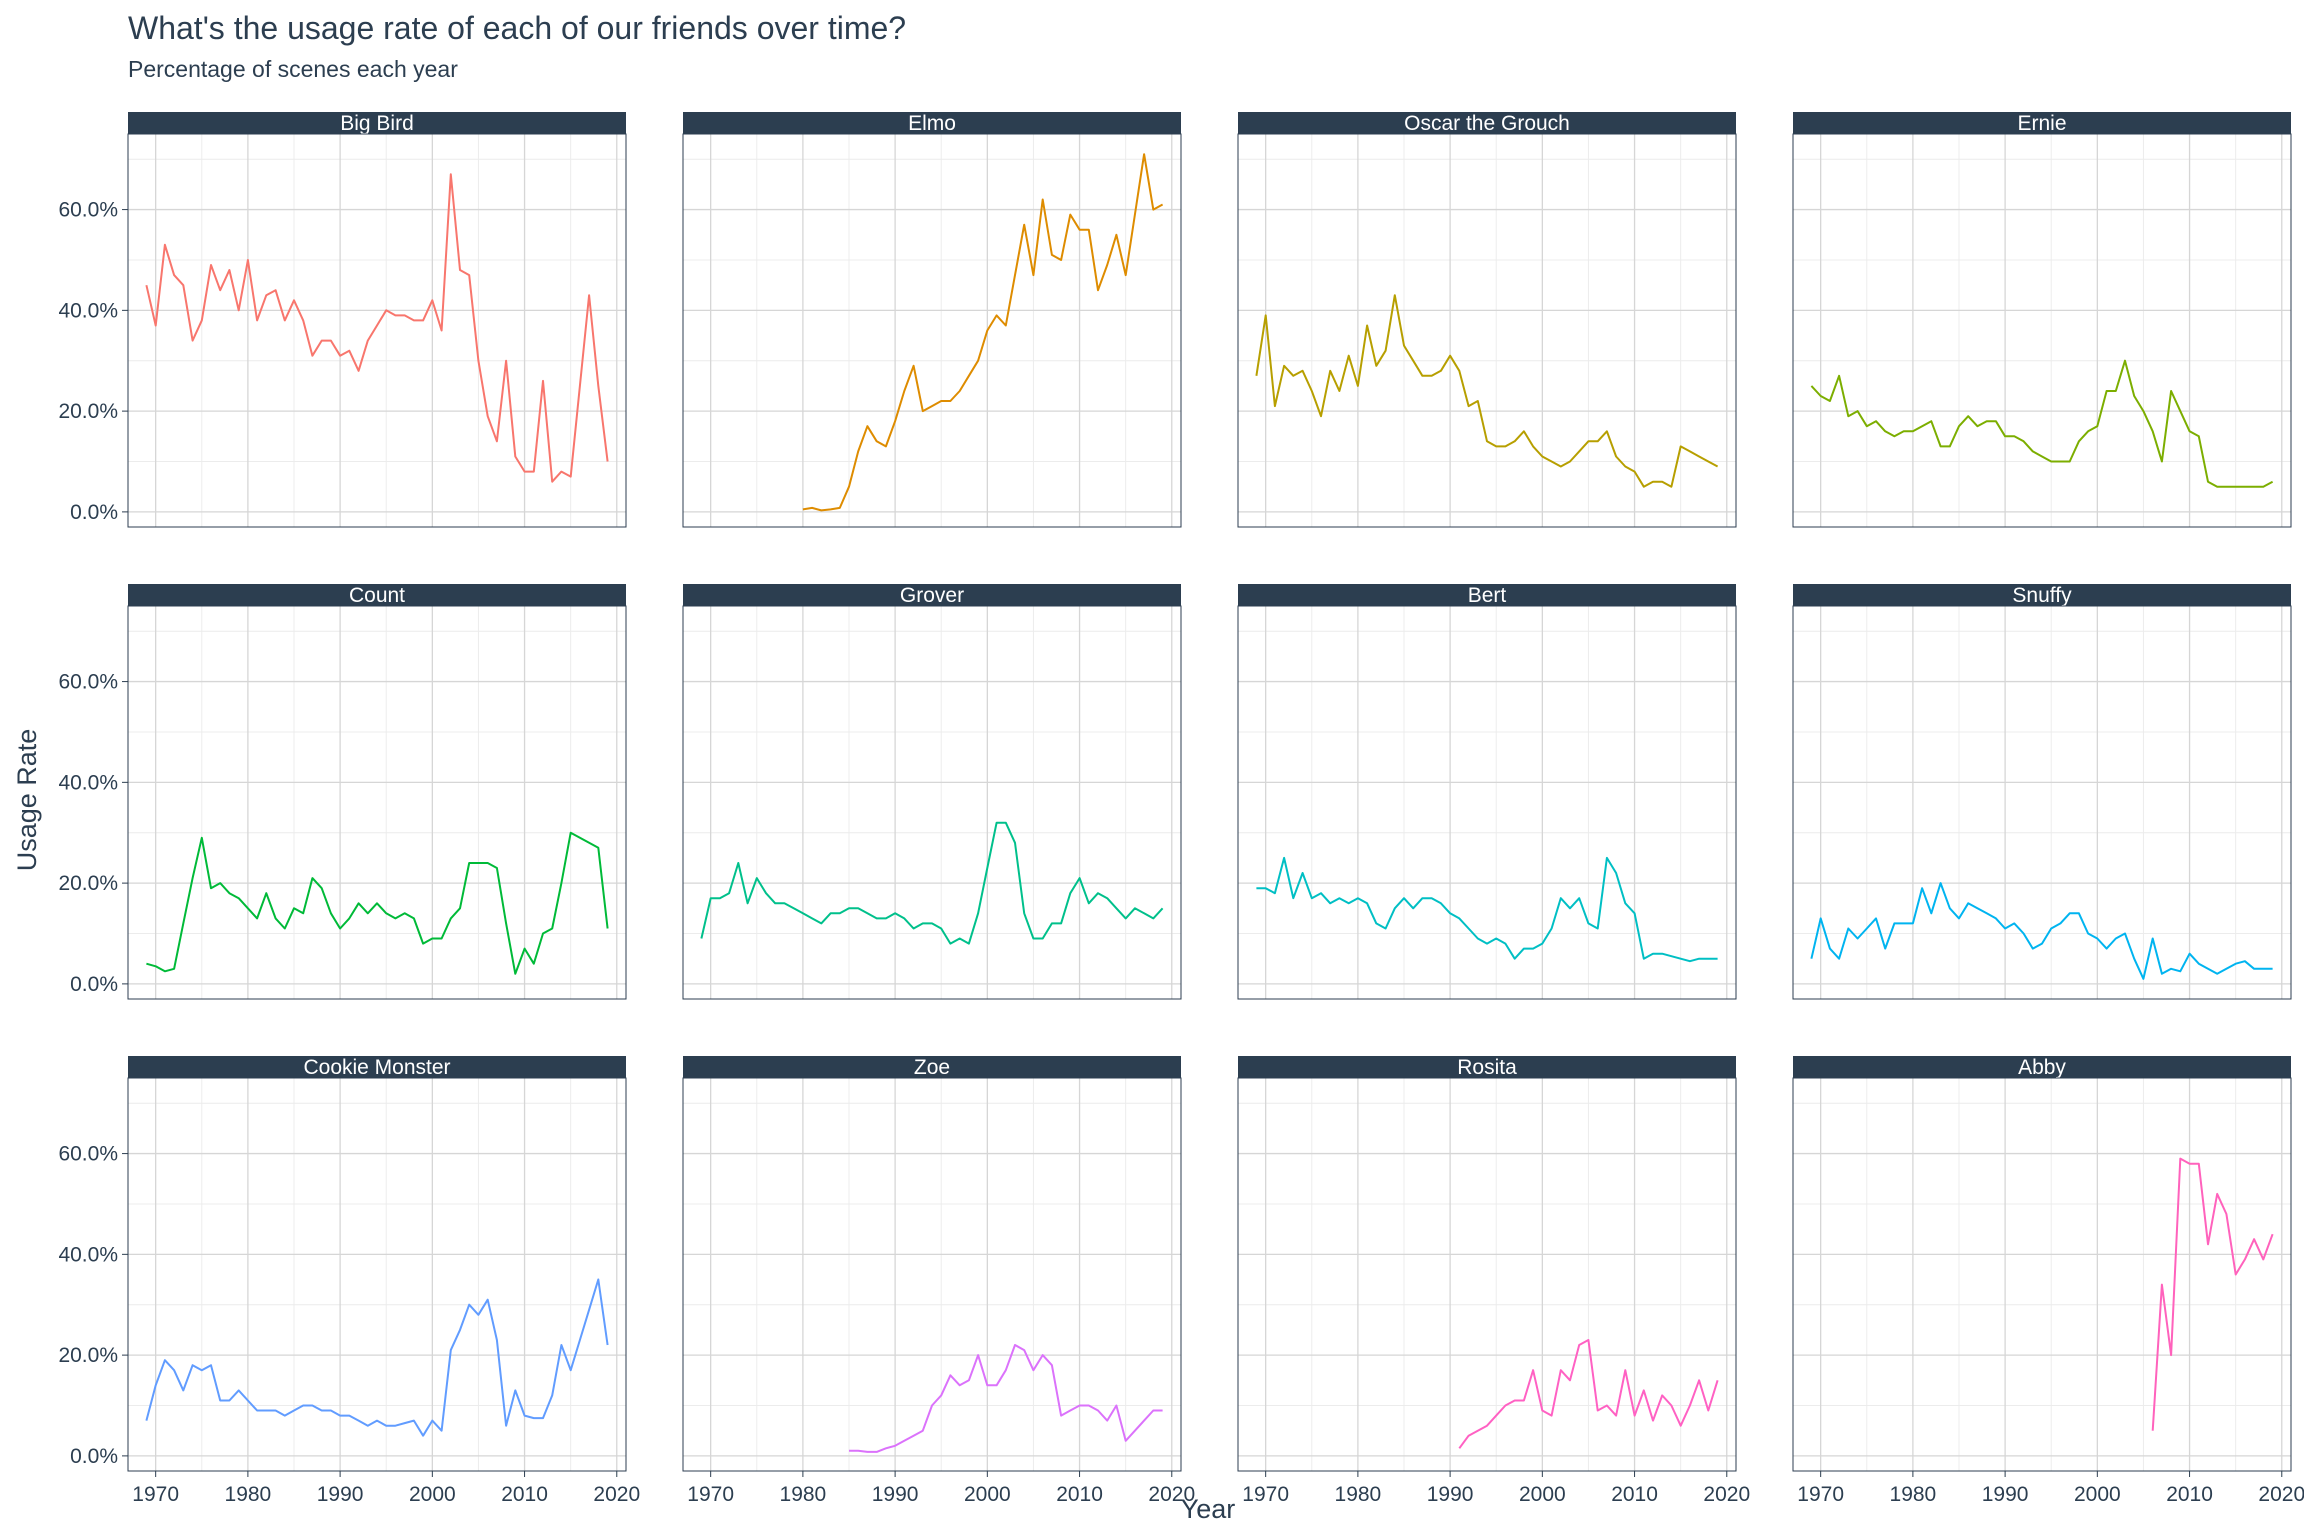  Describe the element at coordinates (377, 903) in the screenshot. I see `series-line-count` at that location.